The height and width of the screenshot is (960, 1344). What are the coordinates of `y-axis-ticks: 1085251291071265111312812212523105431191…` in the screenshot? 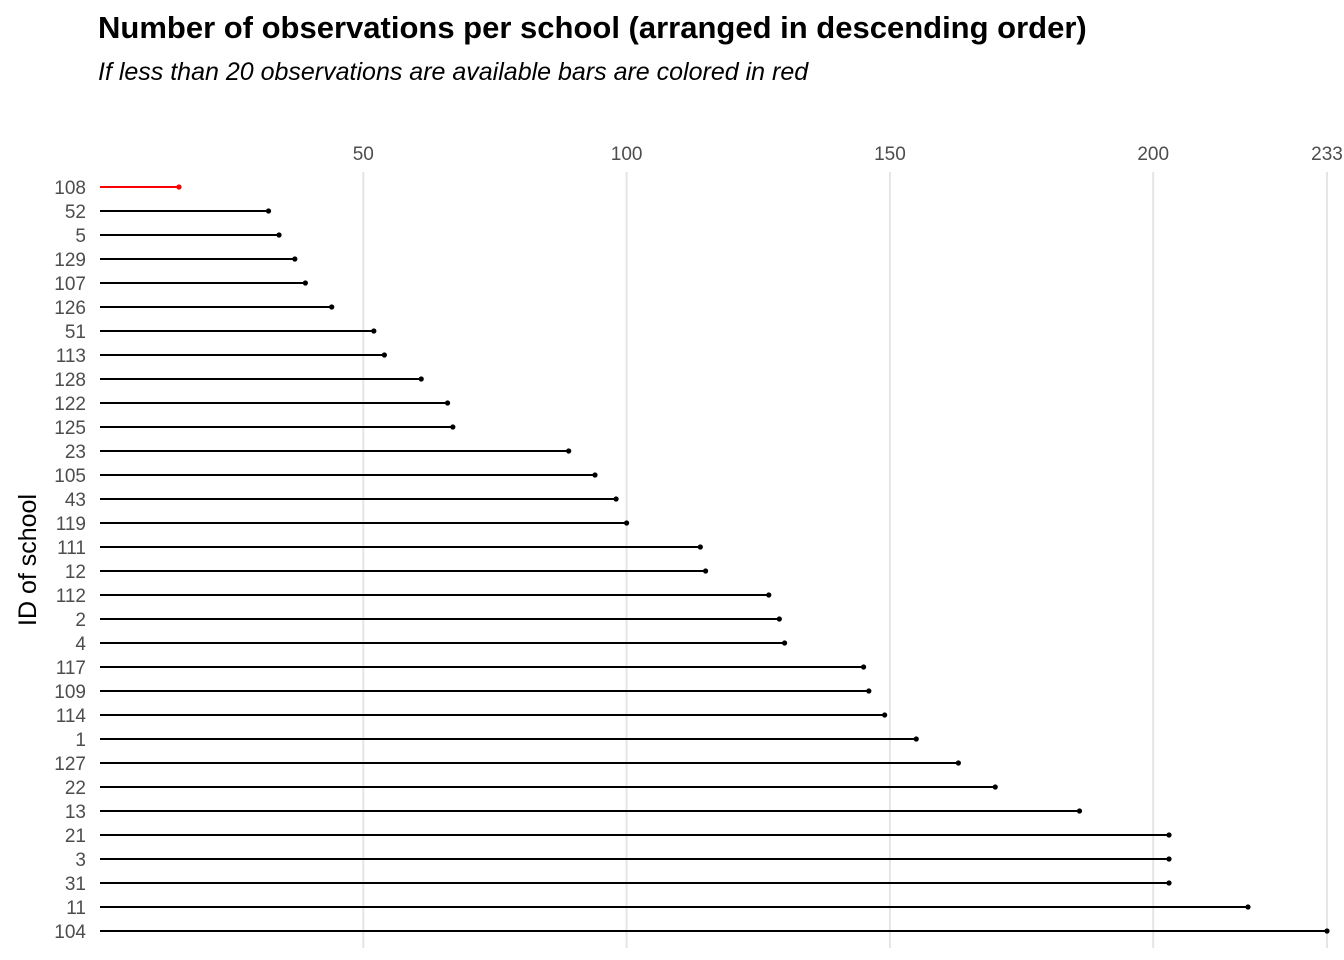 It's located at (70, 560).